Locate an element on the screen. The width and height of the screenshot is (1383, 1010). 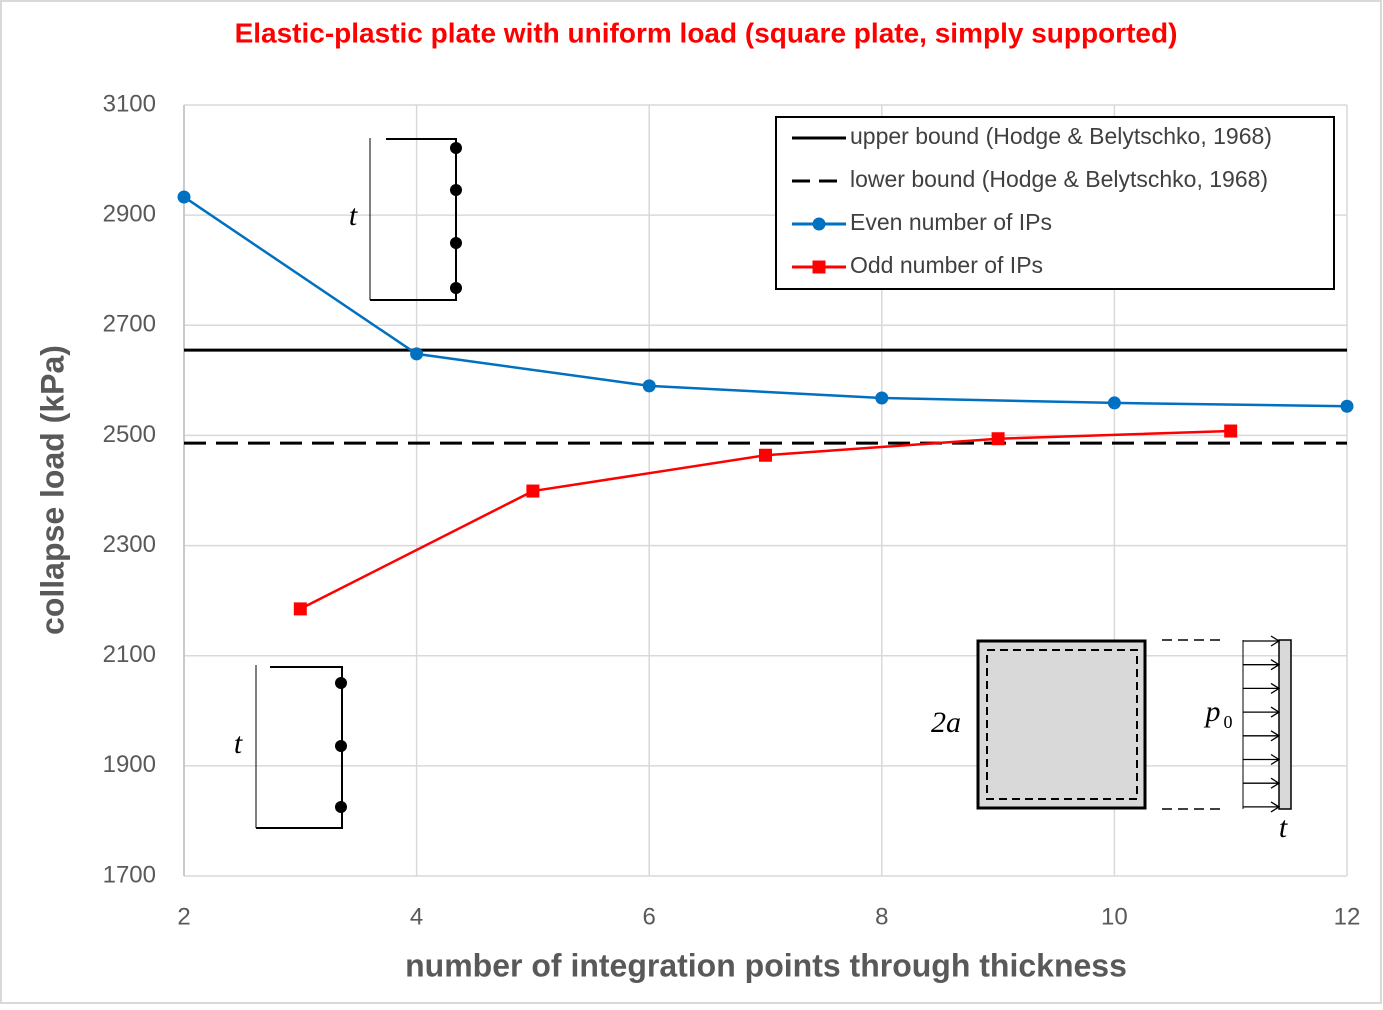
y-tick-label: 2100 is located at coordinates (129, 654).